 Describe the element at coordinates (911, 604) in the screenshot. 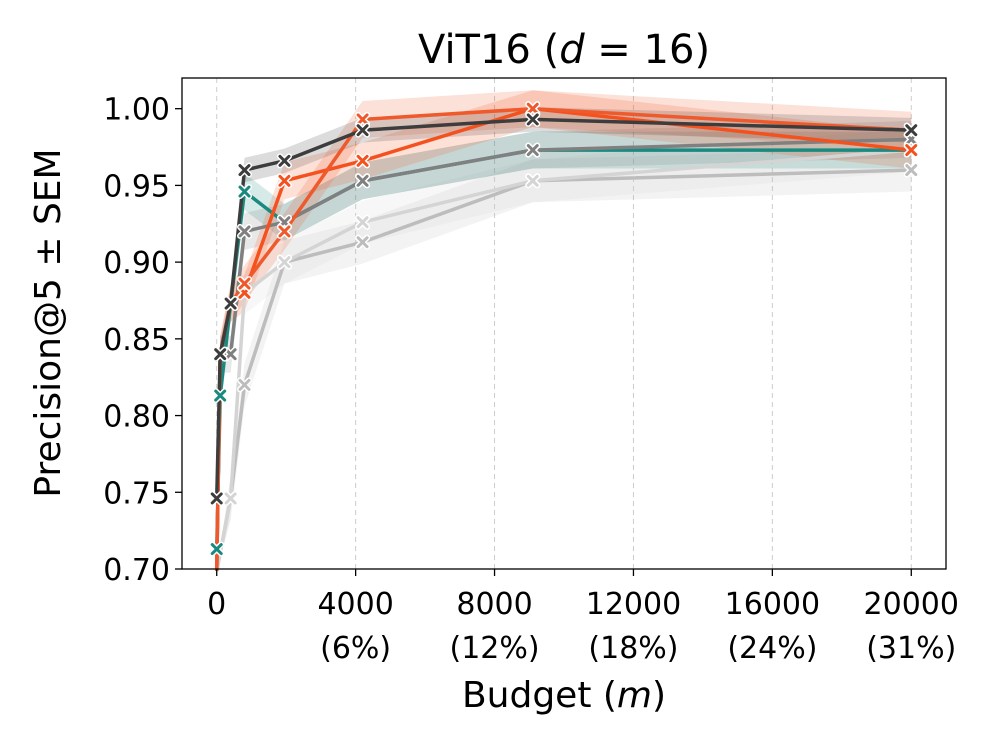

I see `x-tick-label: 20000` at that location.